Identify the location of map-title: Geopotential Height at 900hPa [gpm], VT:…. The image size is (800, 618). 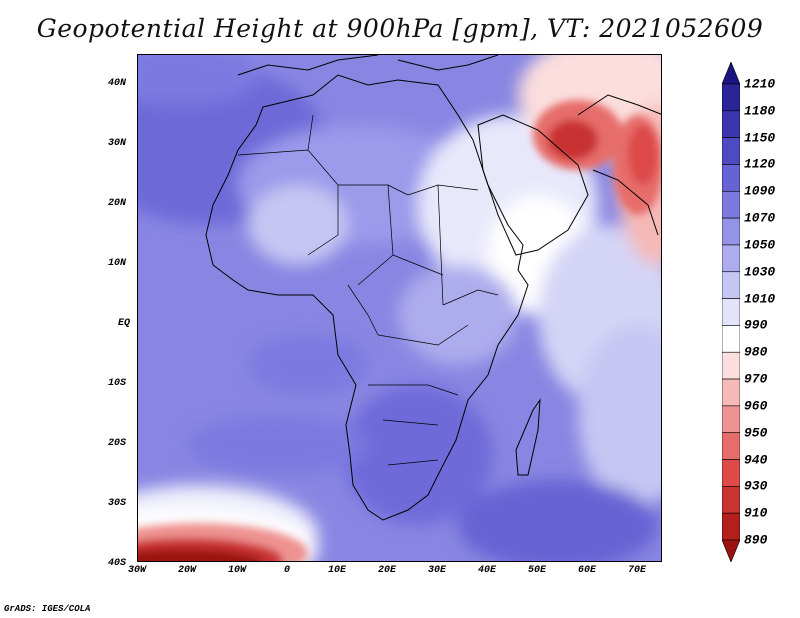
(400, 28).